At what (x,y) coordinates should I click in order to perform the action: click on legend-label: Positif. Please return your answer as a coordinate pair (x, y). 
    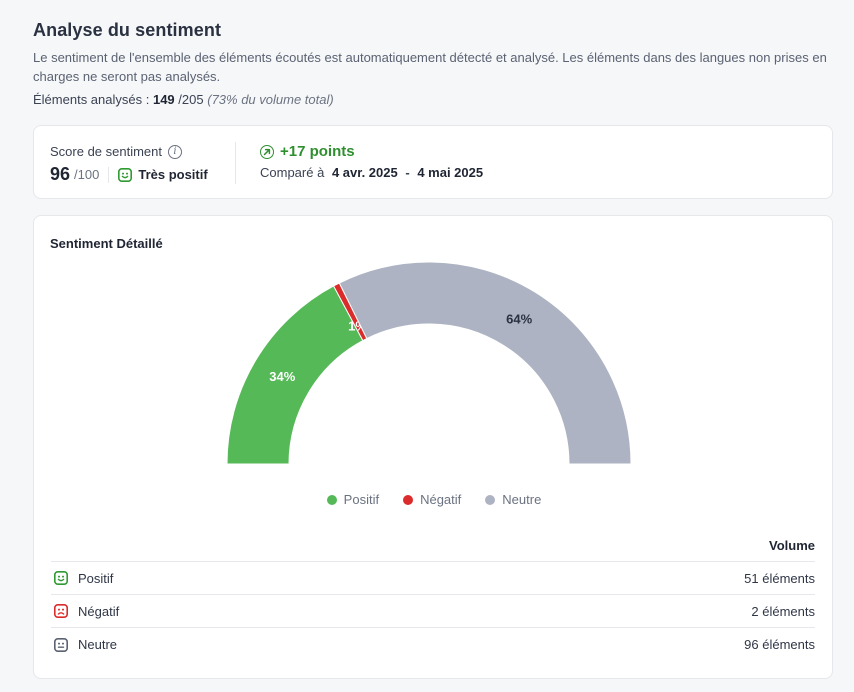
    Looking at the image, I should click on (361, 499).